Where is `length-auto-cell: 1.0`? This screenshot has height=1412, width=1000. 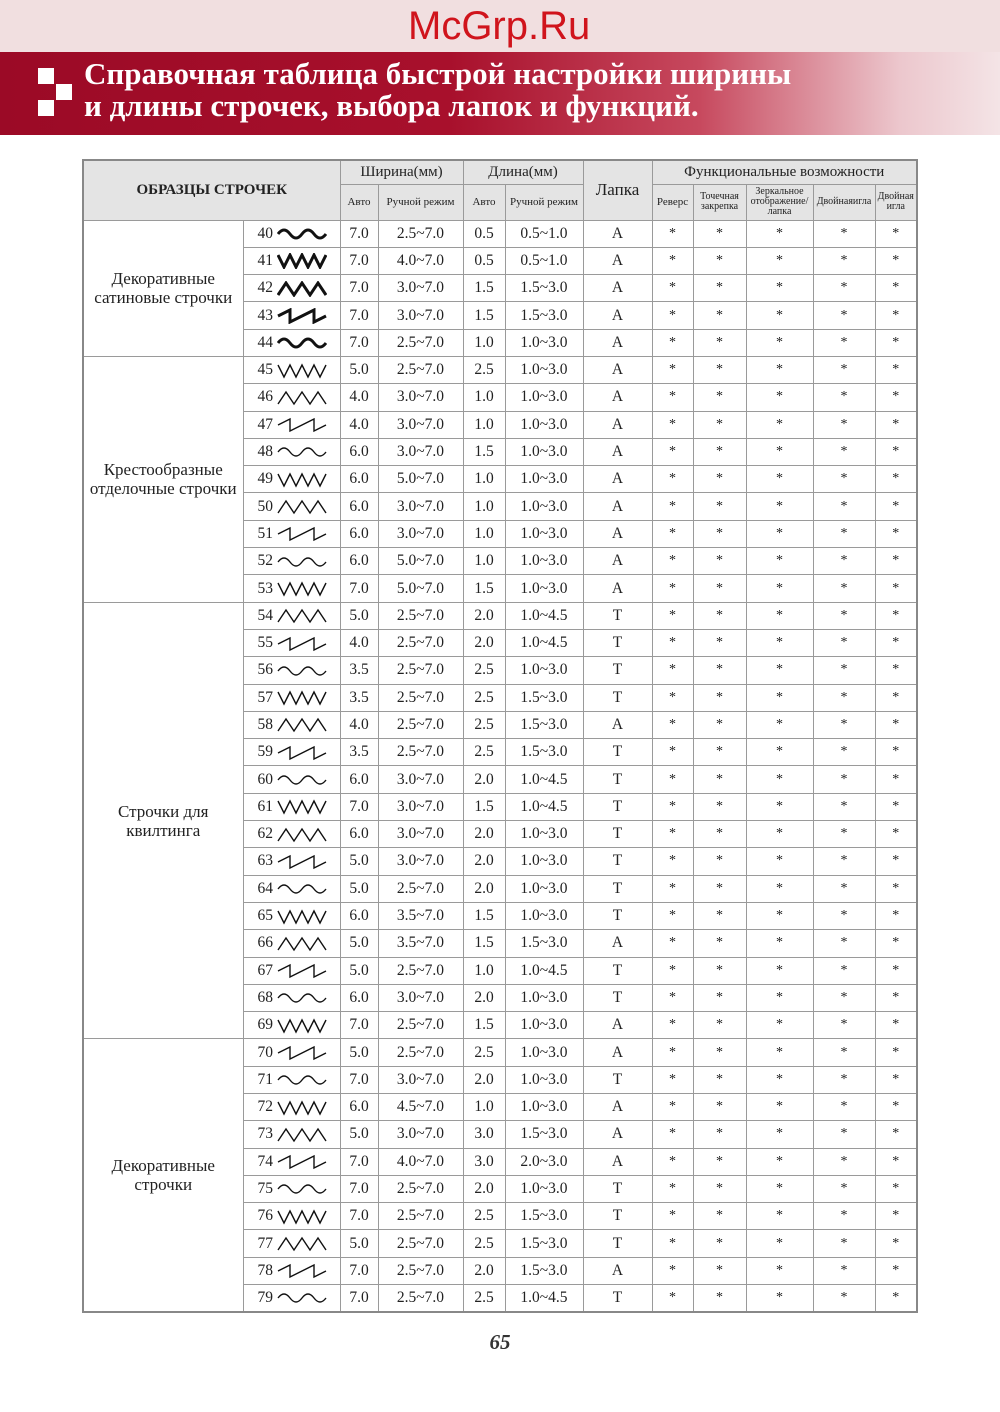 length-auto-cell: 1.0 is located at coordinates (484, 479).